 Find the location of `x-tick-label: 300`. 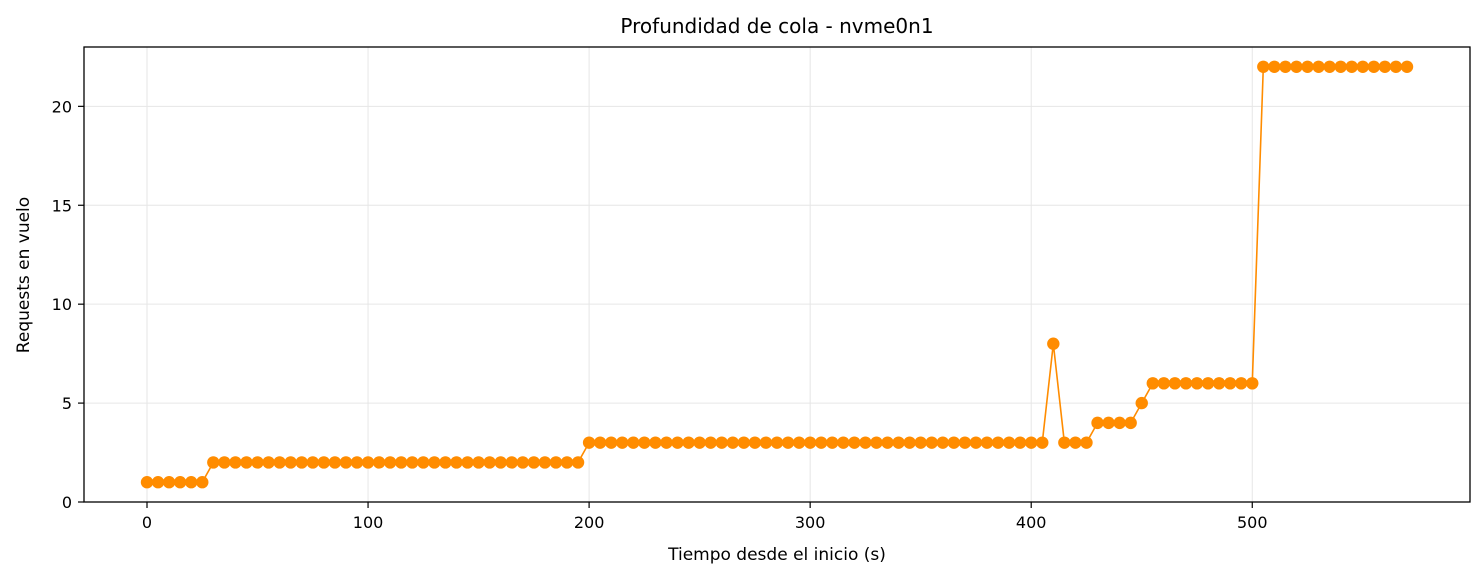

x-tick-label: 300 is located at coordinates (810, 522).